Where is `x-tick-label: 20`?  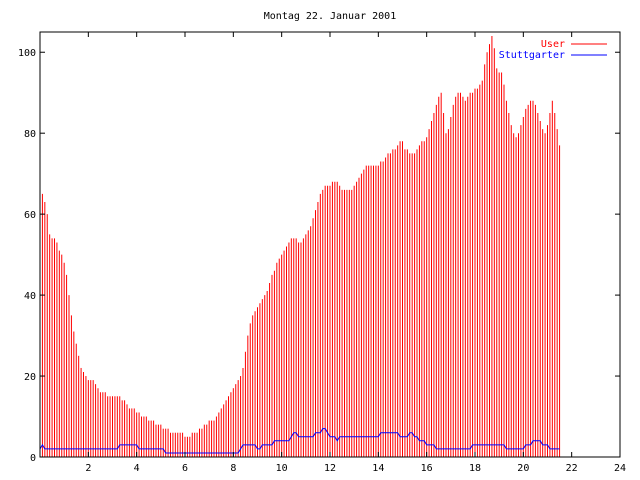 x-tick-label: 20 is located at coordinates (523, 468).